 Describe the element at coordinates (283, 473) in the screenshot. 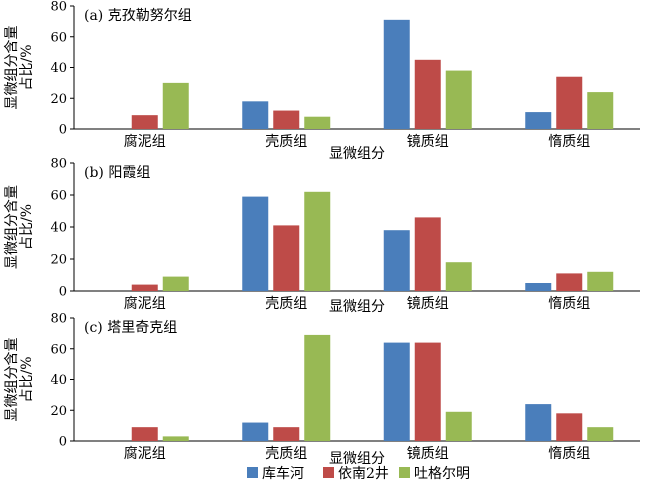

I see `legend-label: 库车河` at that location.